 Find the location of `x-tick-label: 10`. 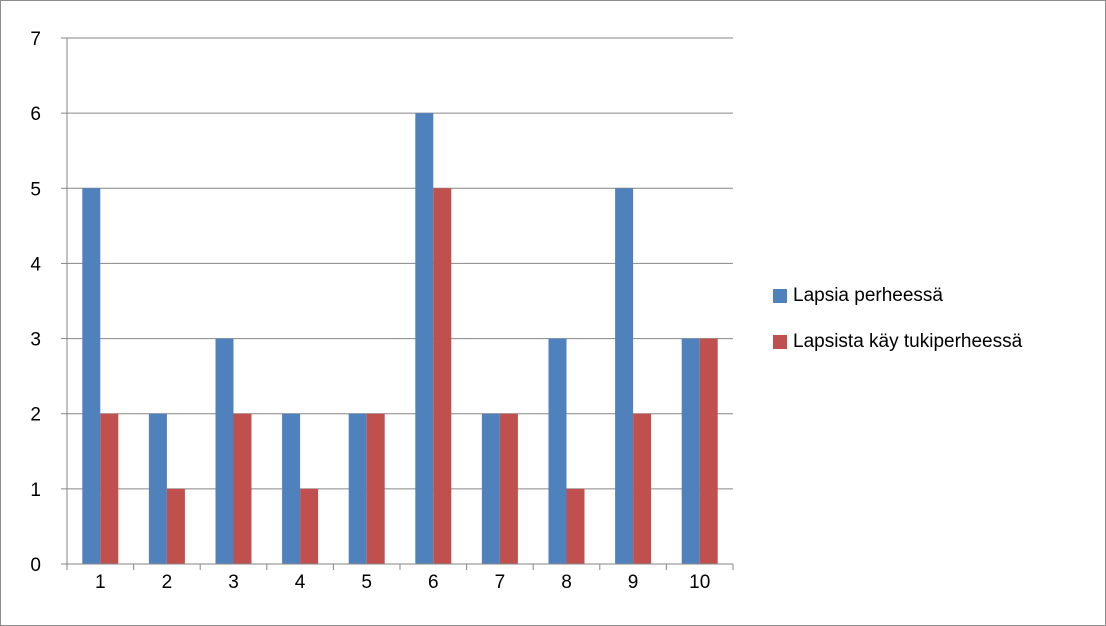

x-tick-label: 10 is located at coordinates (699, 582).